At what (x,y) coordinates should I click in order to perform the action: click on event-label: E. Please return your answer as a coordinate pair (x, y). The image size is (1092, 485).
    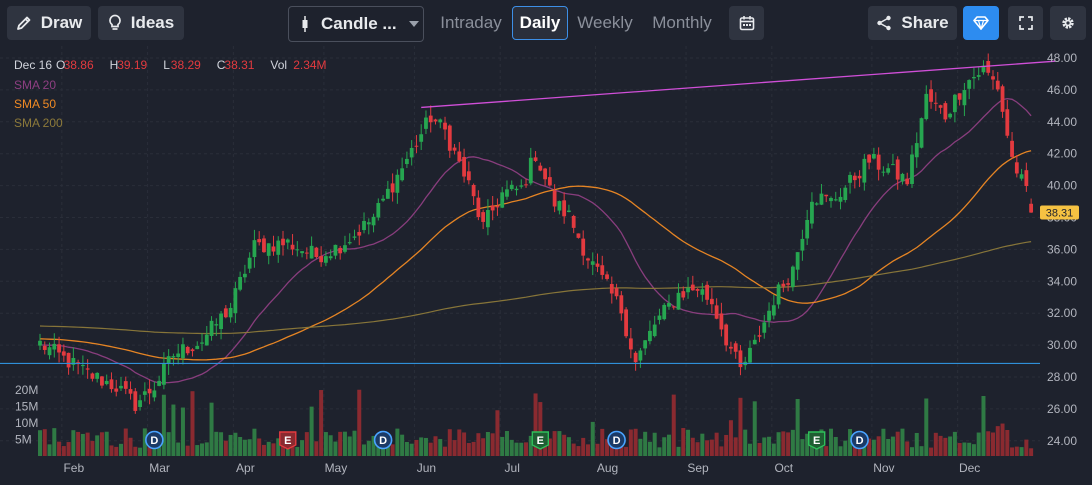
    Looking at the image, I should click on (816, 441).